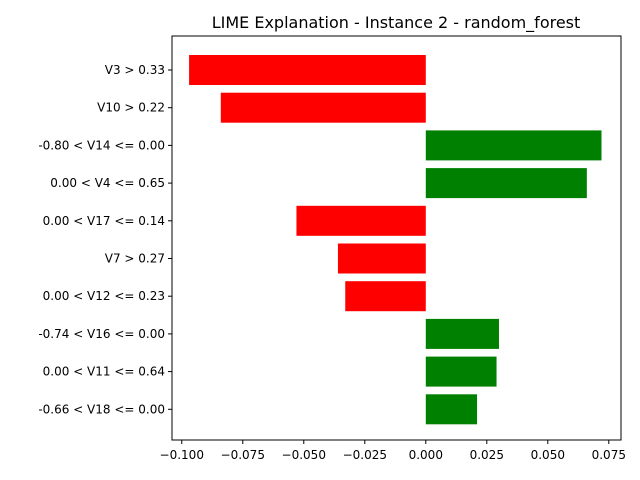 The width and height of the screenshot is (640, 480). What do you see at coordinates (548, 455) in the screenshot?
I see `x-tick-label-6: 0.050` at bounding box center [548, 455].